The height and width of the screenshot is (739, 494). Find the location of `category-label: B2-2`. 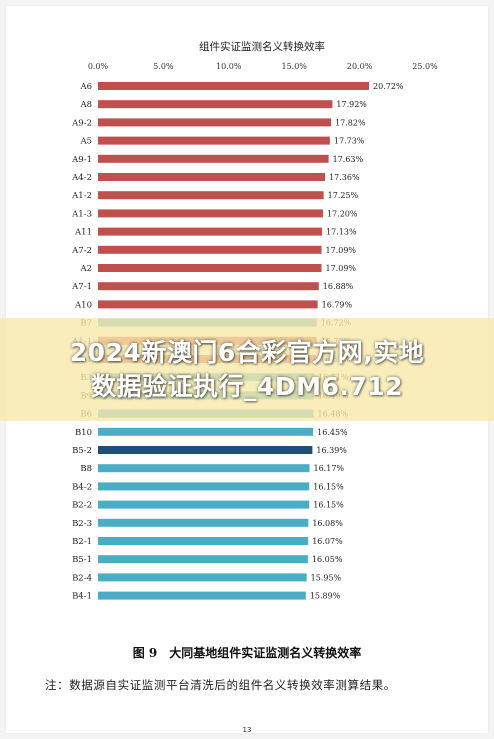

category-label: B2-2 is located at coordinates (82, 506).